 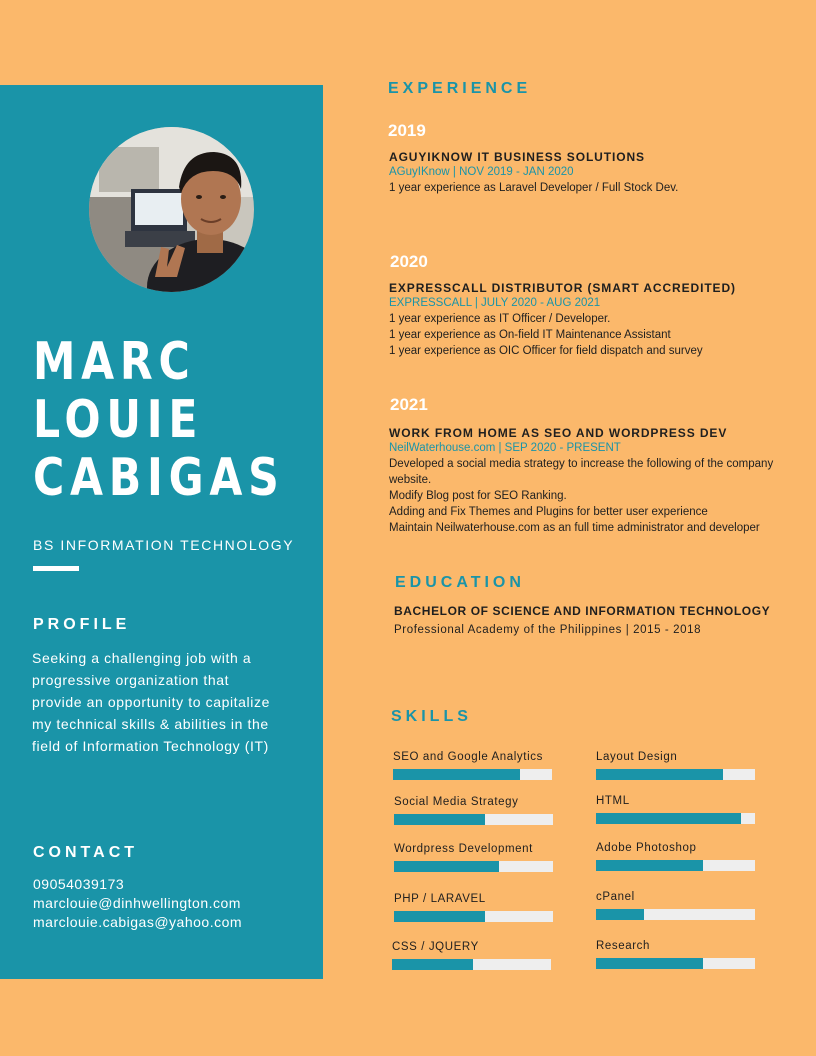 What do you see at coordinates (409, 261) in the screenshot?
I see `experience-year: 2020` at bounding box center [409, 261].